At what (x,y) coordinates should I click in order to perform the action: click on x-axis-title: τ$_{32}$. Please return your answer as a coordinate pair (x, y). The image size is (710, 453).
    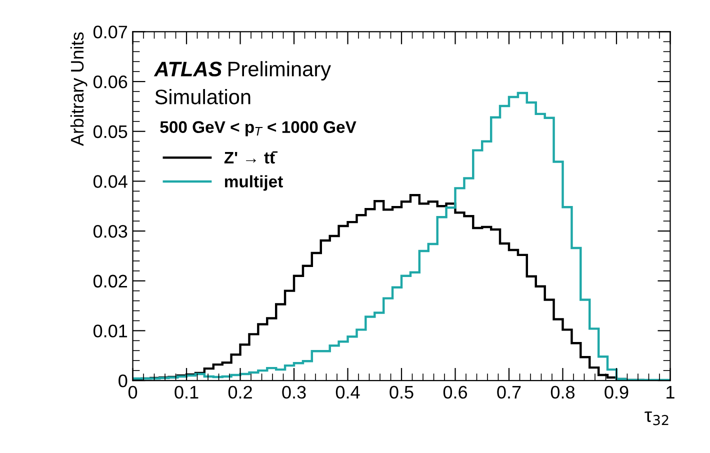
    Looking at the image, I should click on (656, 419).